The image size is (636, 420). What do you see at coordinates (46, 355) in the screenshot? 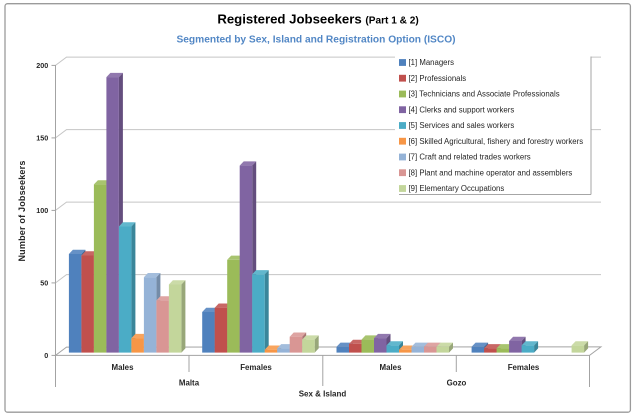
I see `svg-text: 0` at bounding box center [46, 355].